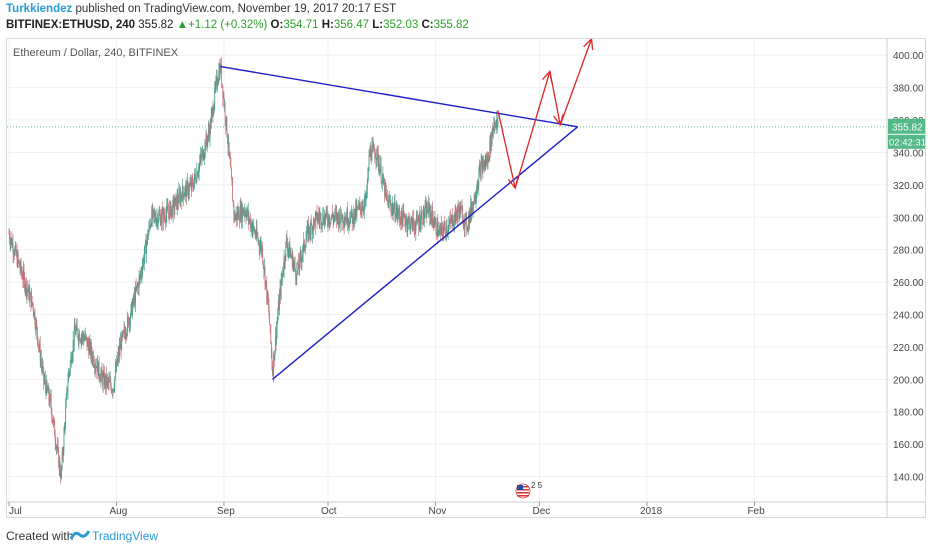 The image size is (932, 550). What do you see at coordinates (541, 511) in the screenshot?
I see `x-tick-label: Dec` at bounding box center [541, 511].